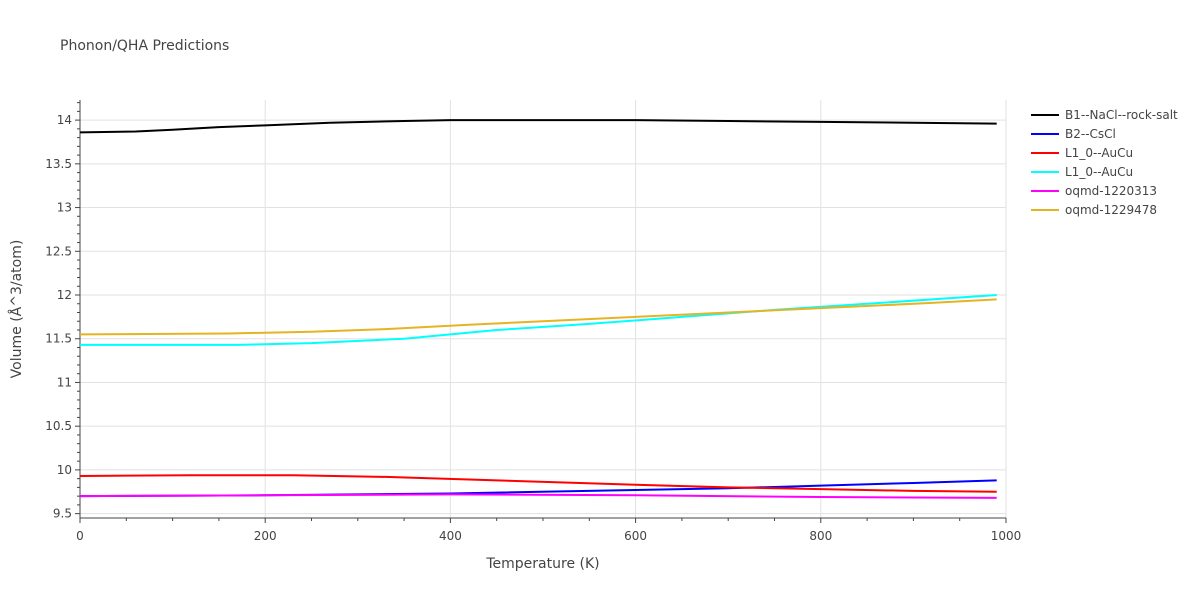 Image resolution: width=1200 pixels, height=600 pixels. I want to click on x-tick-label: 200, so click(265, 536).